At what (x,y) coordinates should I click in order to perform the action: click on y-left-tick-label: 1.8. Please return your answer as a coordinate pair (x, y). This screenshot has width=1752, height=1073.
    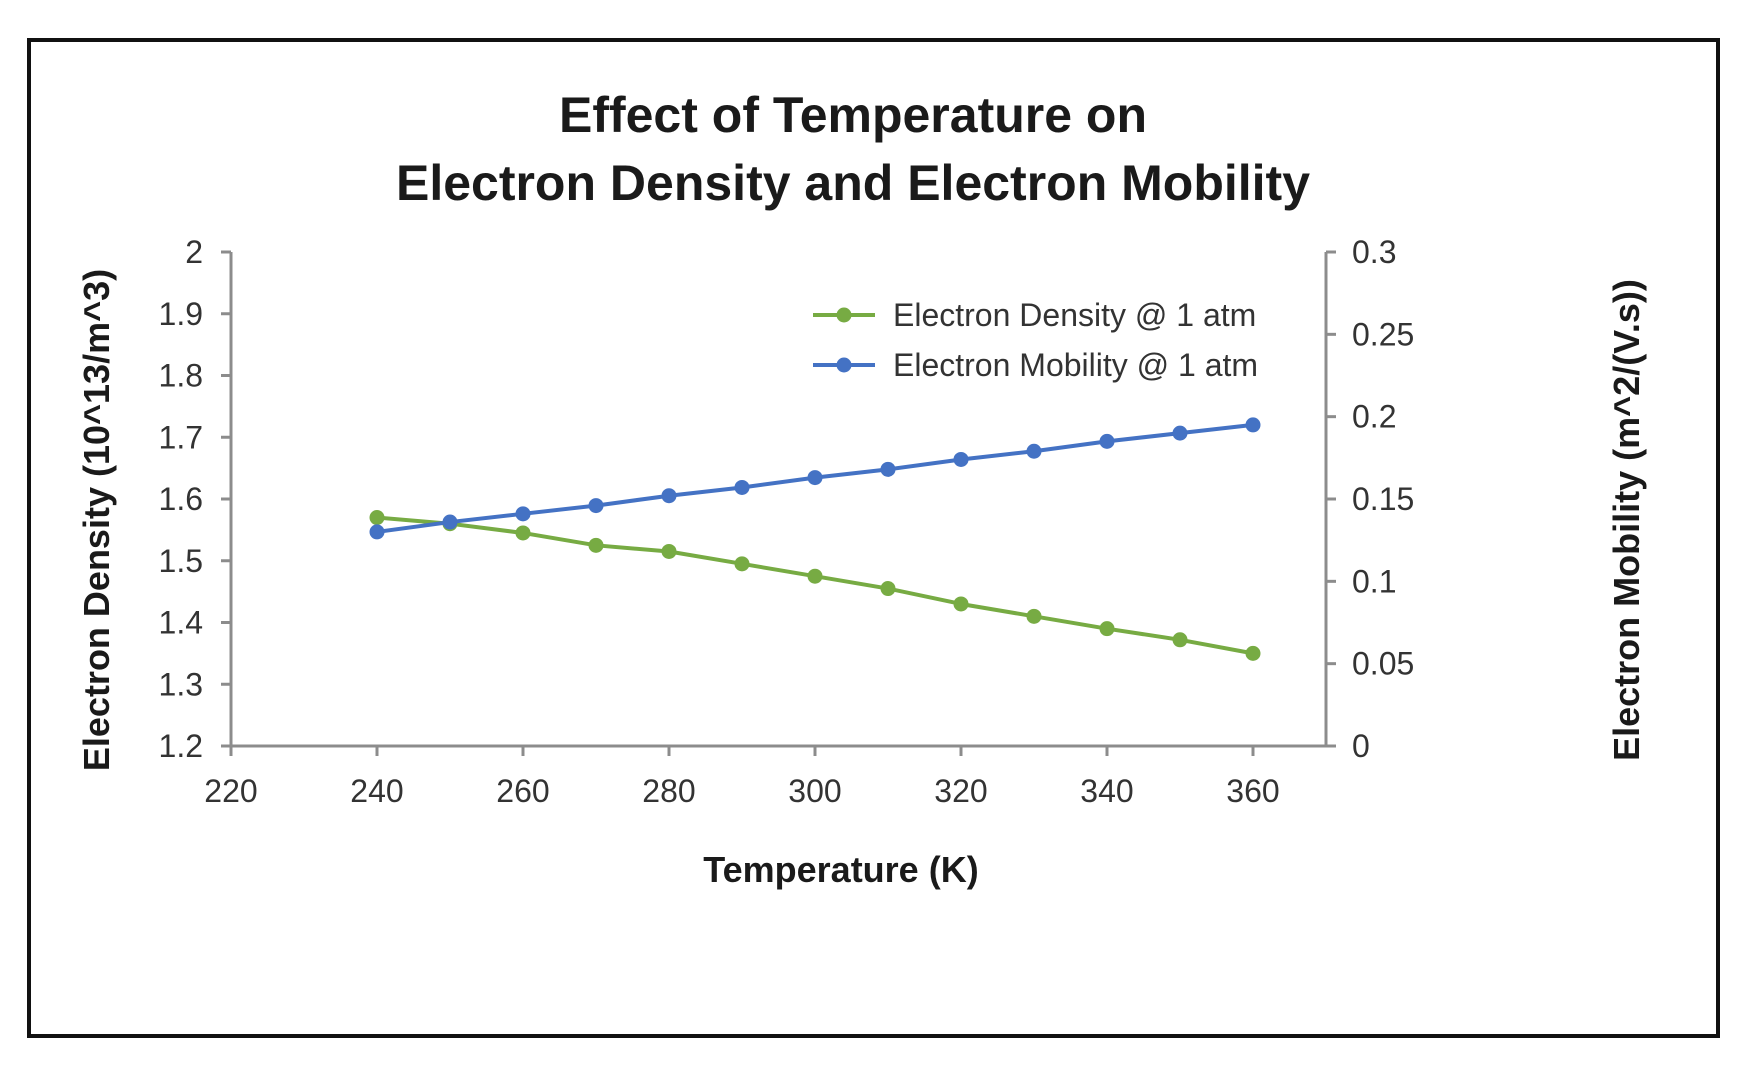
    Looking at the image, I should click on (181, 376).